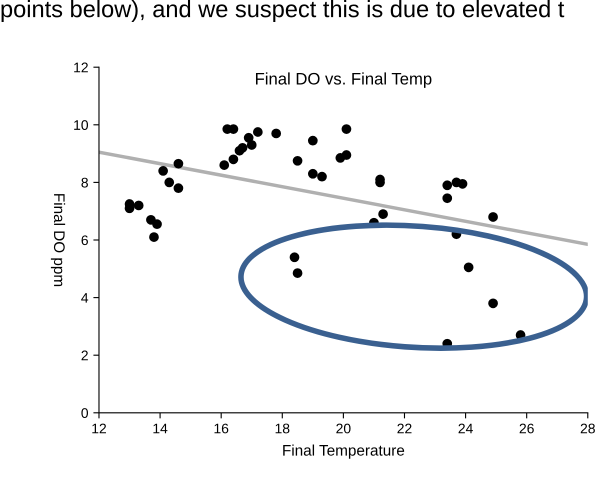  Describe the element at coordinates (84, 413) in the screenshot. I see `y-tick-label: 0` at that location.